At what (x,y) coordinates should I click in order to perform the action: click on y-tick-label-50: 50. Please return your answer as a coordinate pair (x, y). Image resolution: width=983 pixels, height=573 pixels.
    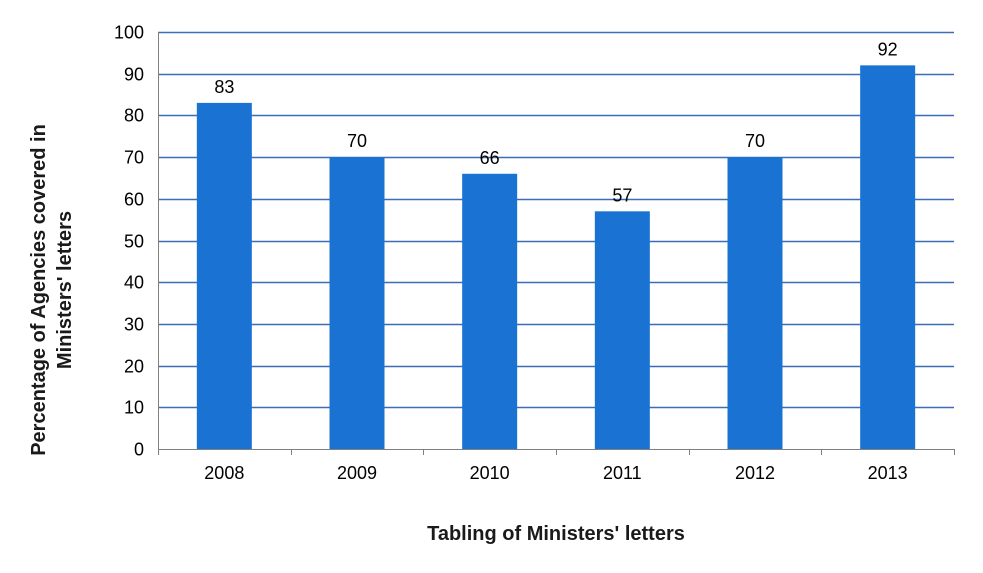
    Looking at the image, I should click on (134, 242).